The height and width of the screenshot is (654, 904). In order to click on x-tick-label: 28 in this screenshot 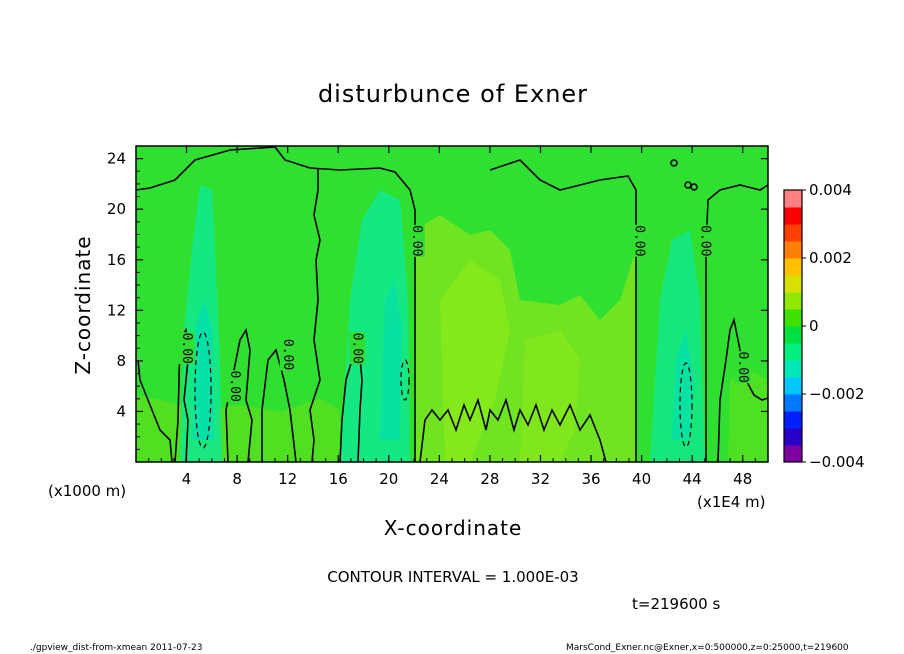, I will do `click(489, 479)`.